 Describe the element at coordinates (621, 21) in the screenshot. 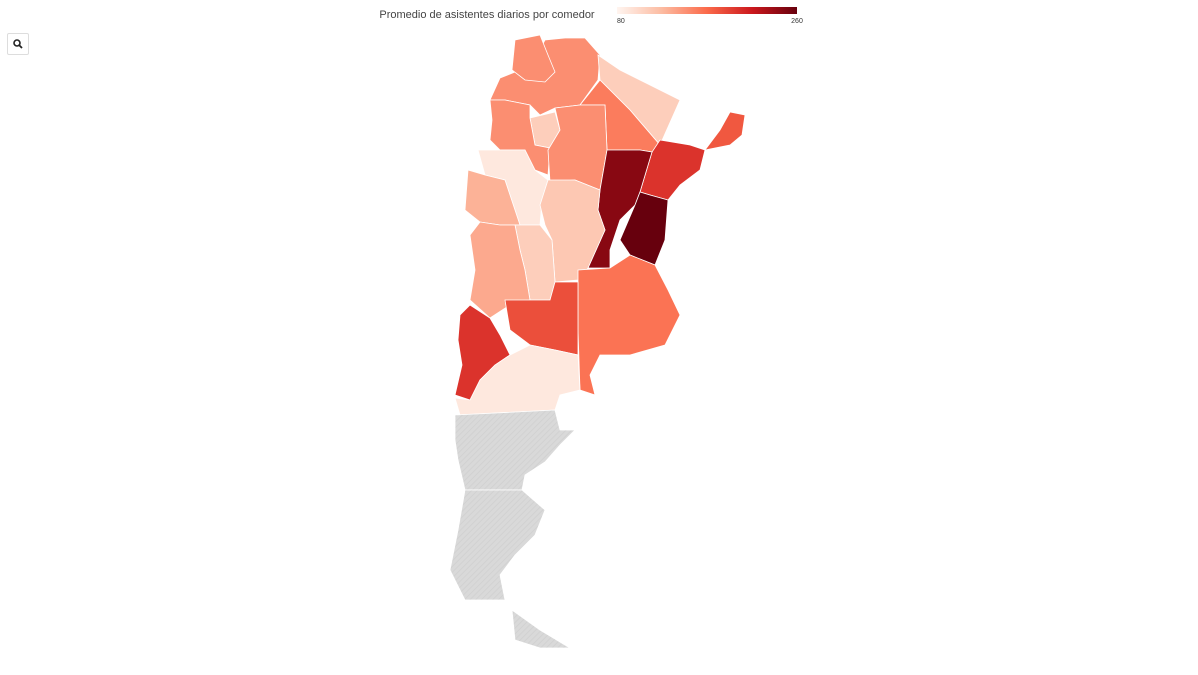

I see `legend-min: 80` at that location.